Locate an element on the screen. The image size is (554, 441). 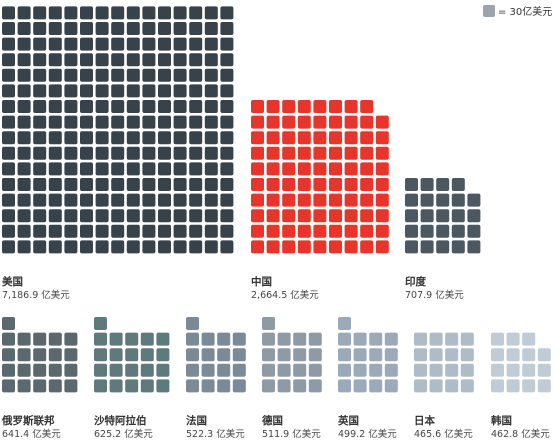
series-value-label: 7,186.9 亿美元 is located at coordinates (36, 295).